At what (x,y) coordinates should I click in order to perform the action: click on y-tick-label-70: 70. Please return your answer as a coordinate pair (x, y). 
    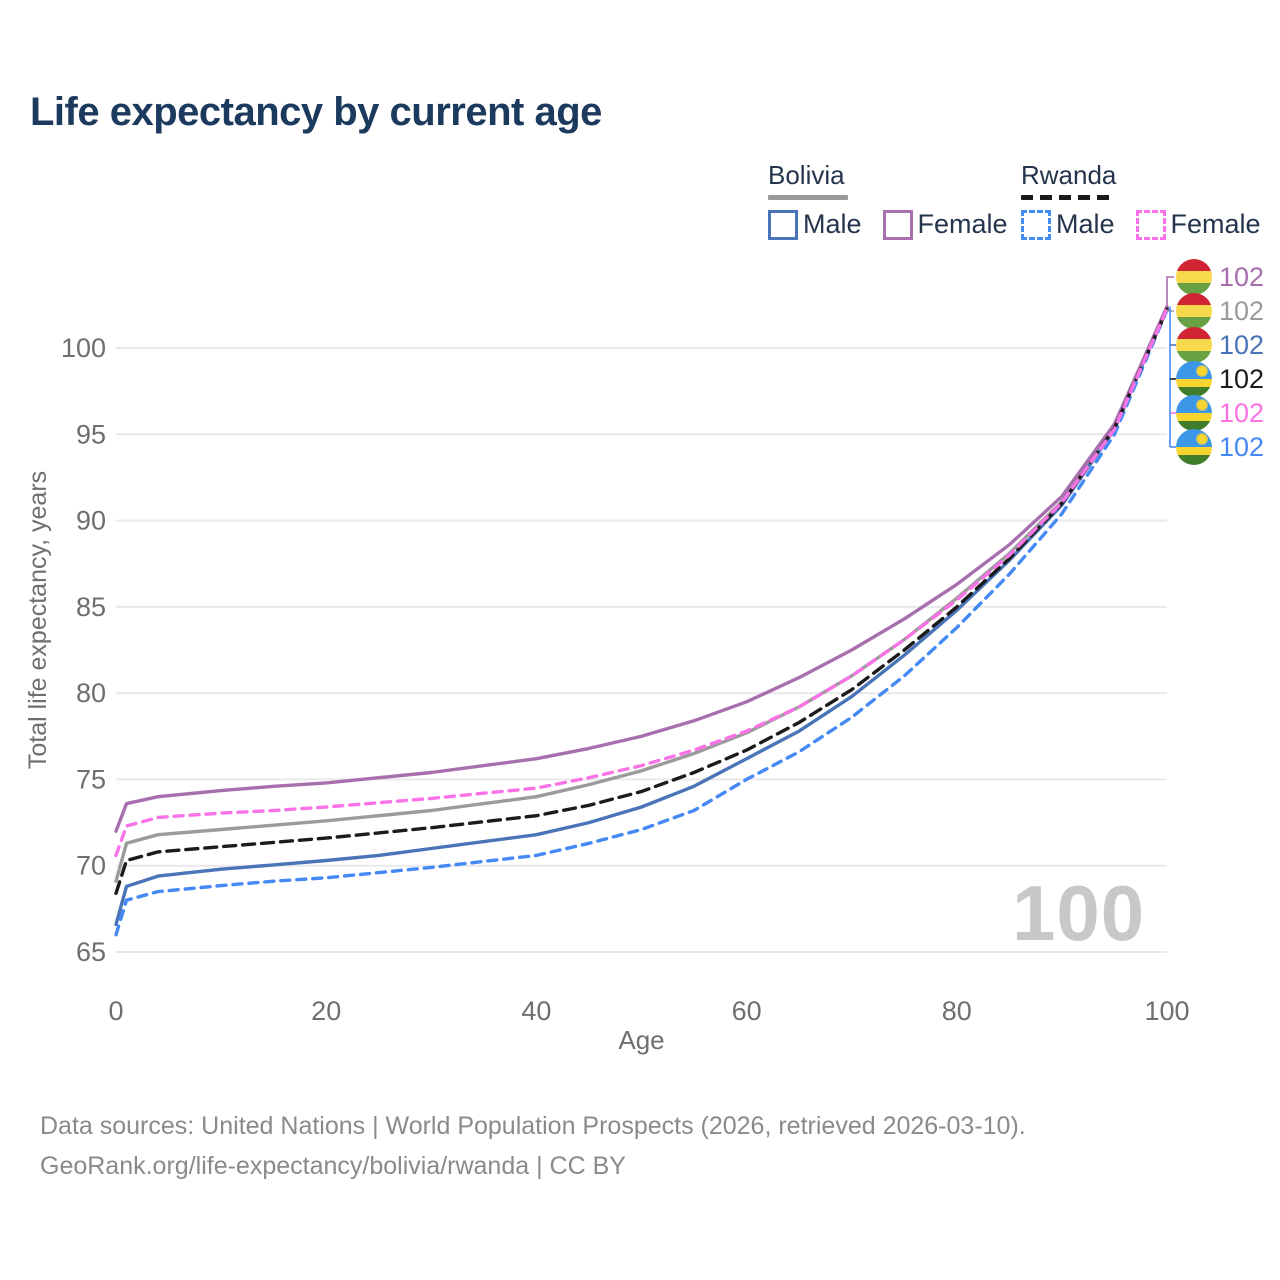
    Looking at the image, I should click on (91, 866).